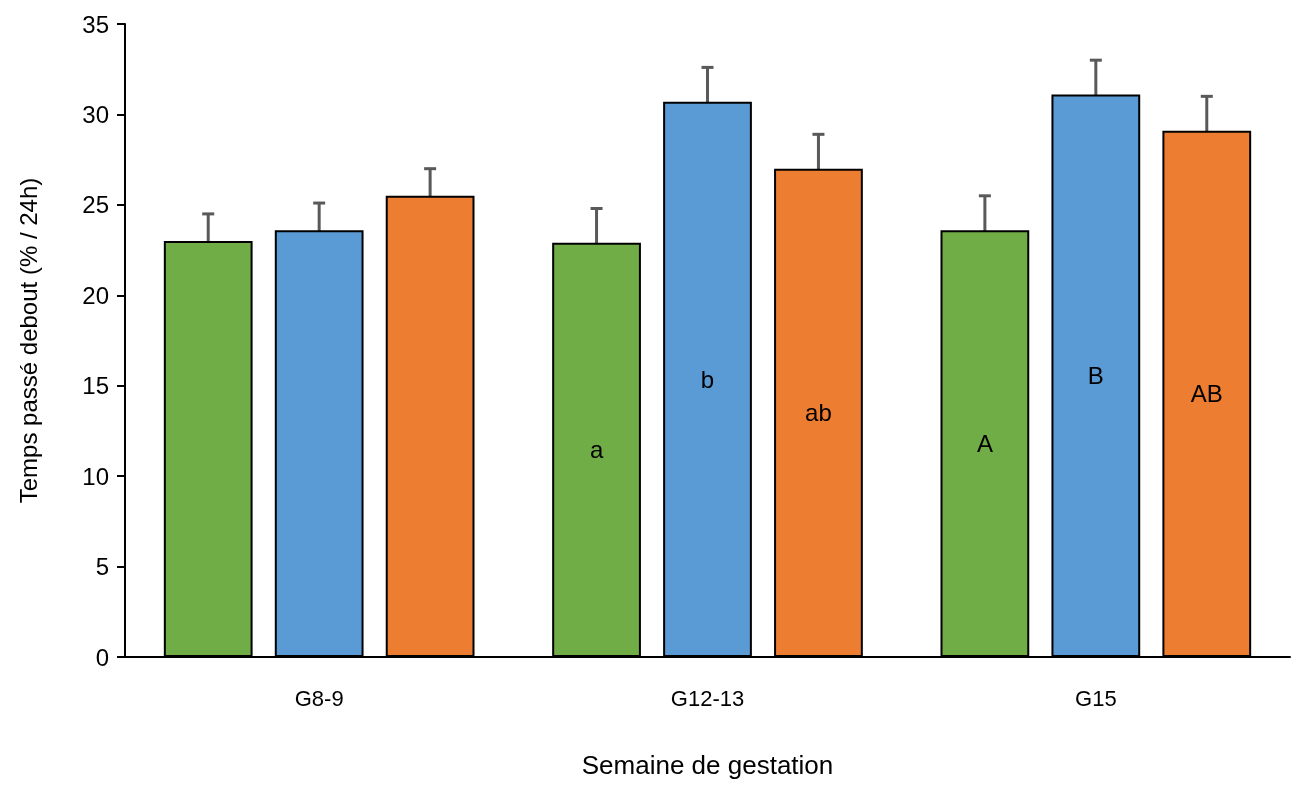  I want to click on y-tick-label: 30, so click(95, 114).